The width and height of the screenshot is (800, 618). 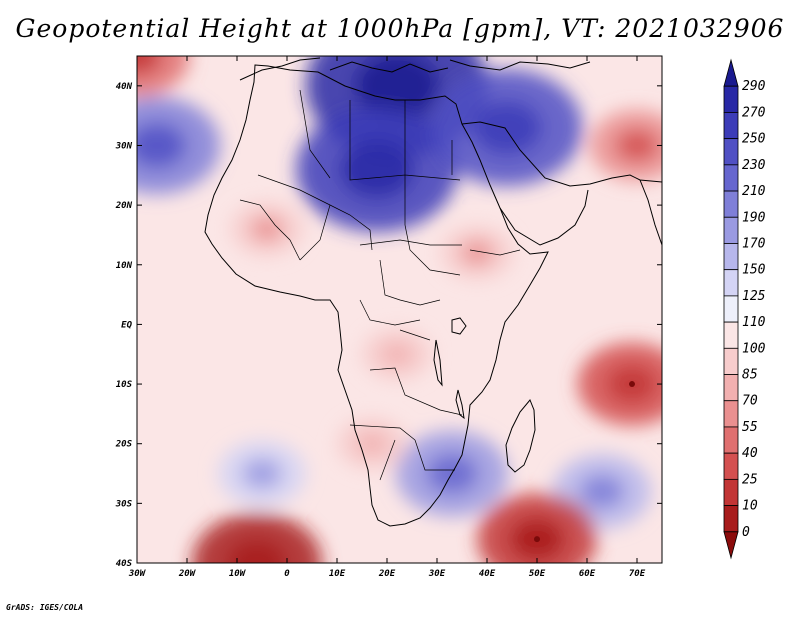 I want to click on lon-label-30E: 30E, so click(x=437, y=574).